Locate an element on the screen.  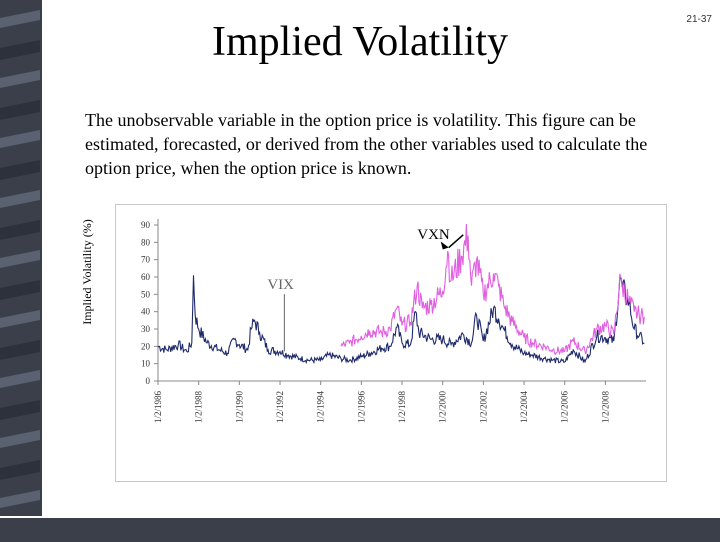
x-tick-label: 1/2/1988 is located at coordinates (199, 407).